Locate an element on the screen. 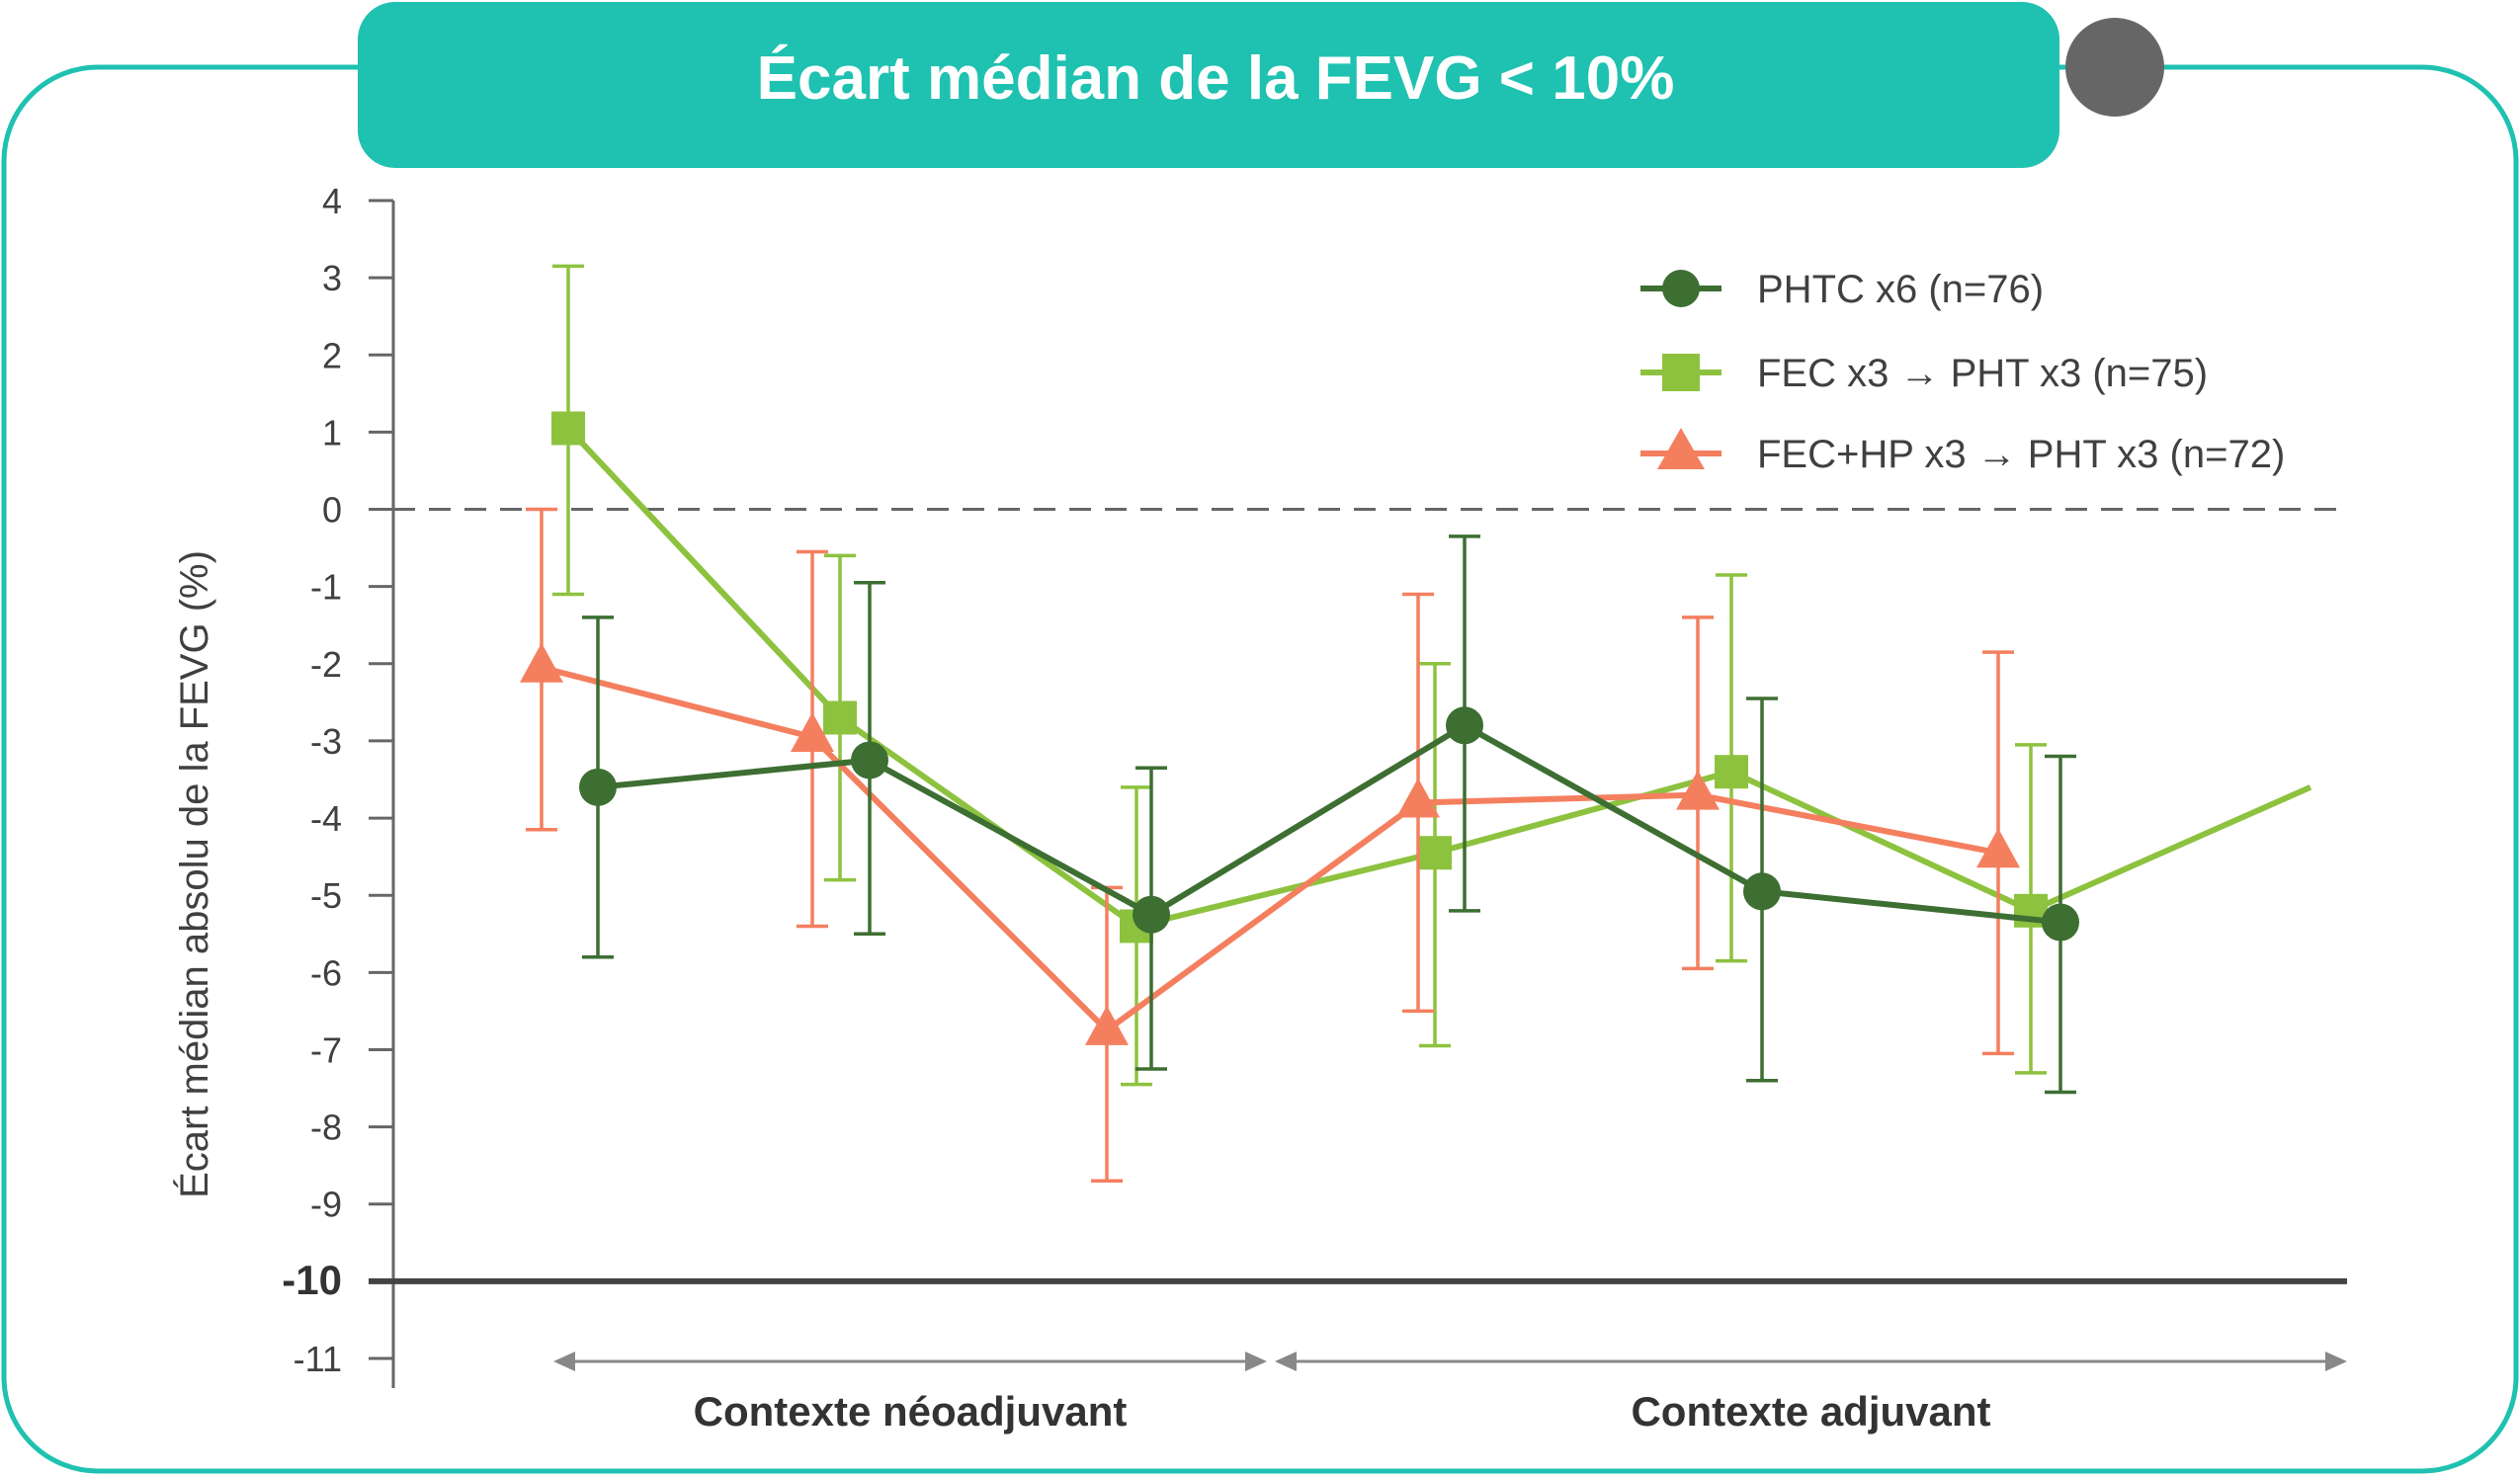 The image size is (2520, 1477). group-label: Contexte adjuvant is located at coordinates (1810, 1411).